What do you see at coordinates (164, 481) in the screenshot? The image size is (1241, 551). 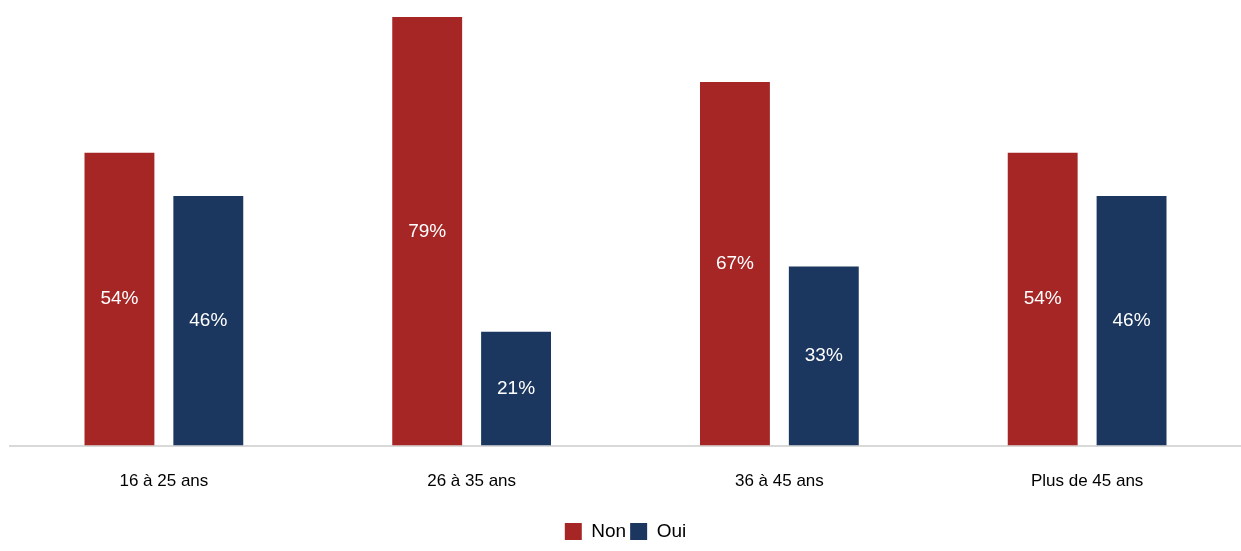 I see `x-tick-label: 16 à 25 ans` at bounding box center [164, 481].